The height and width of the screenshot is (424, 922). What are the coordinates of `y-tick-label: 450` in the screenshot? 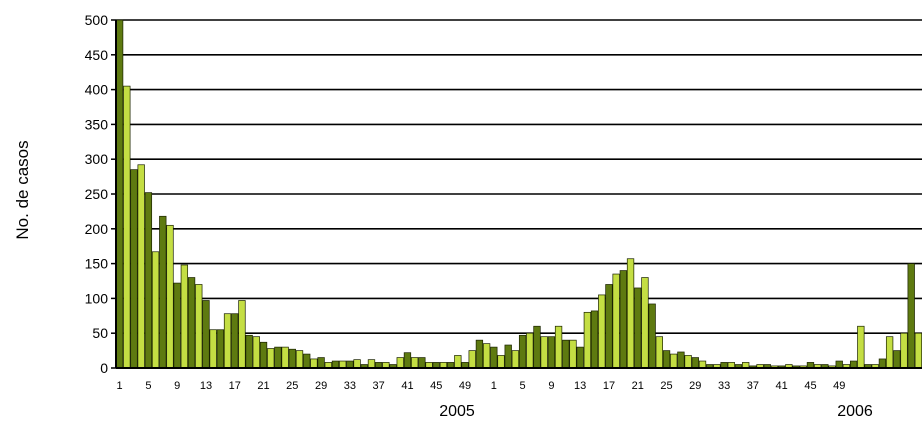 It's located at (97, 55).